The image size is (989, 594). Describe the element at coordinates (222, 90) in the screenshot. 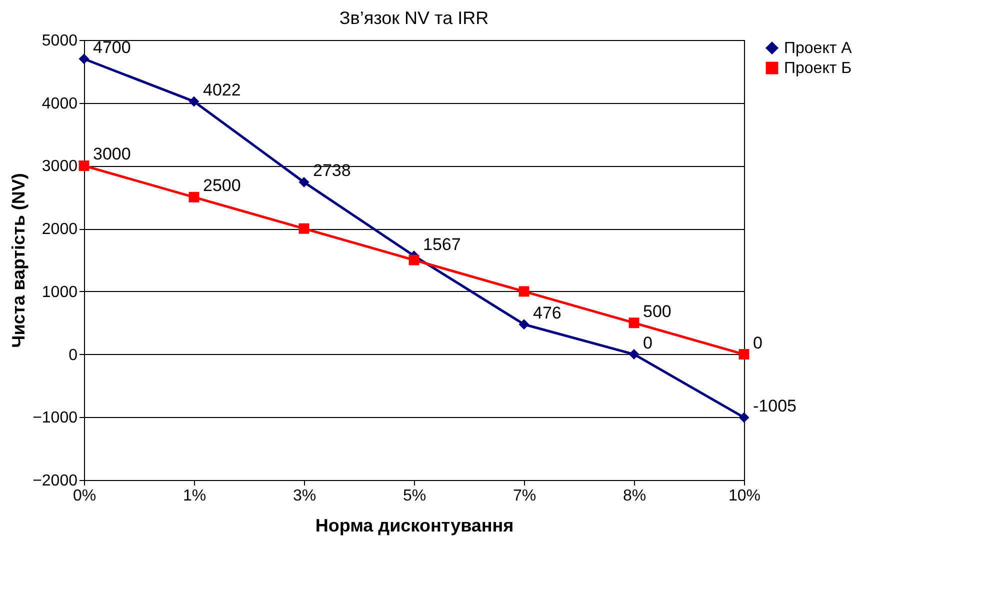

I see `data-label: 4022` at that location.